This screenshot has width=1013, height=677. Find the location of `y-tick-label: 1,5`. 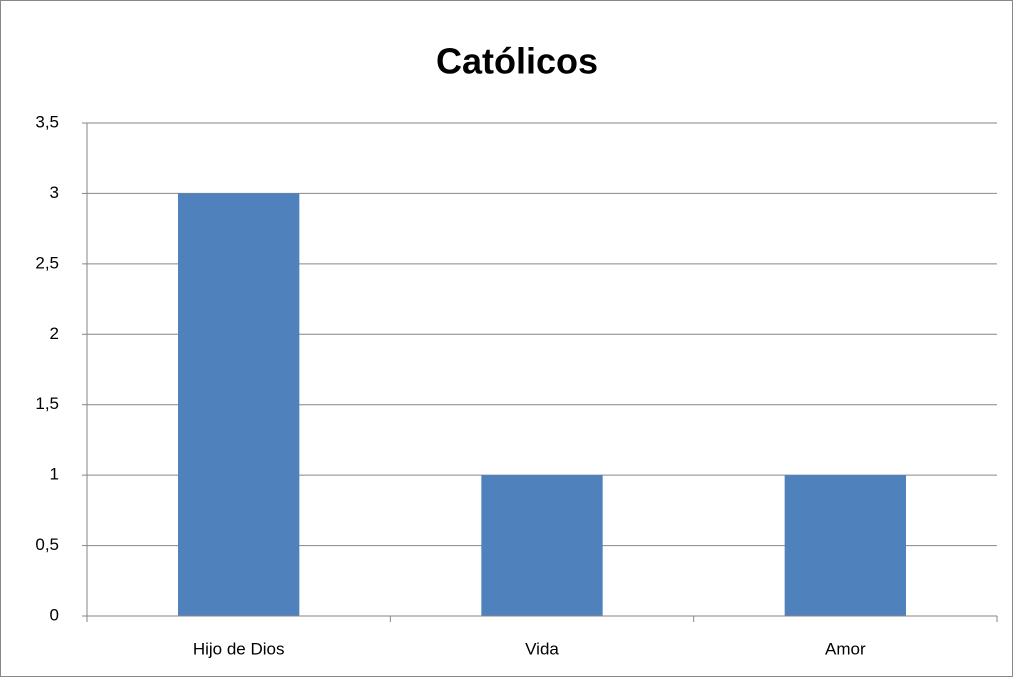

y-tick-label: 1,5 is located at coordinates (47, 403).